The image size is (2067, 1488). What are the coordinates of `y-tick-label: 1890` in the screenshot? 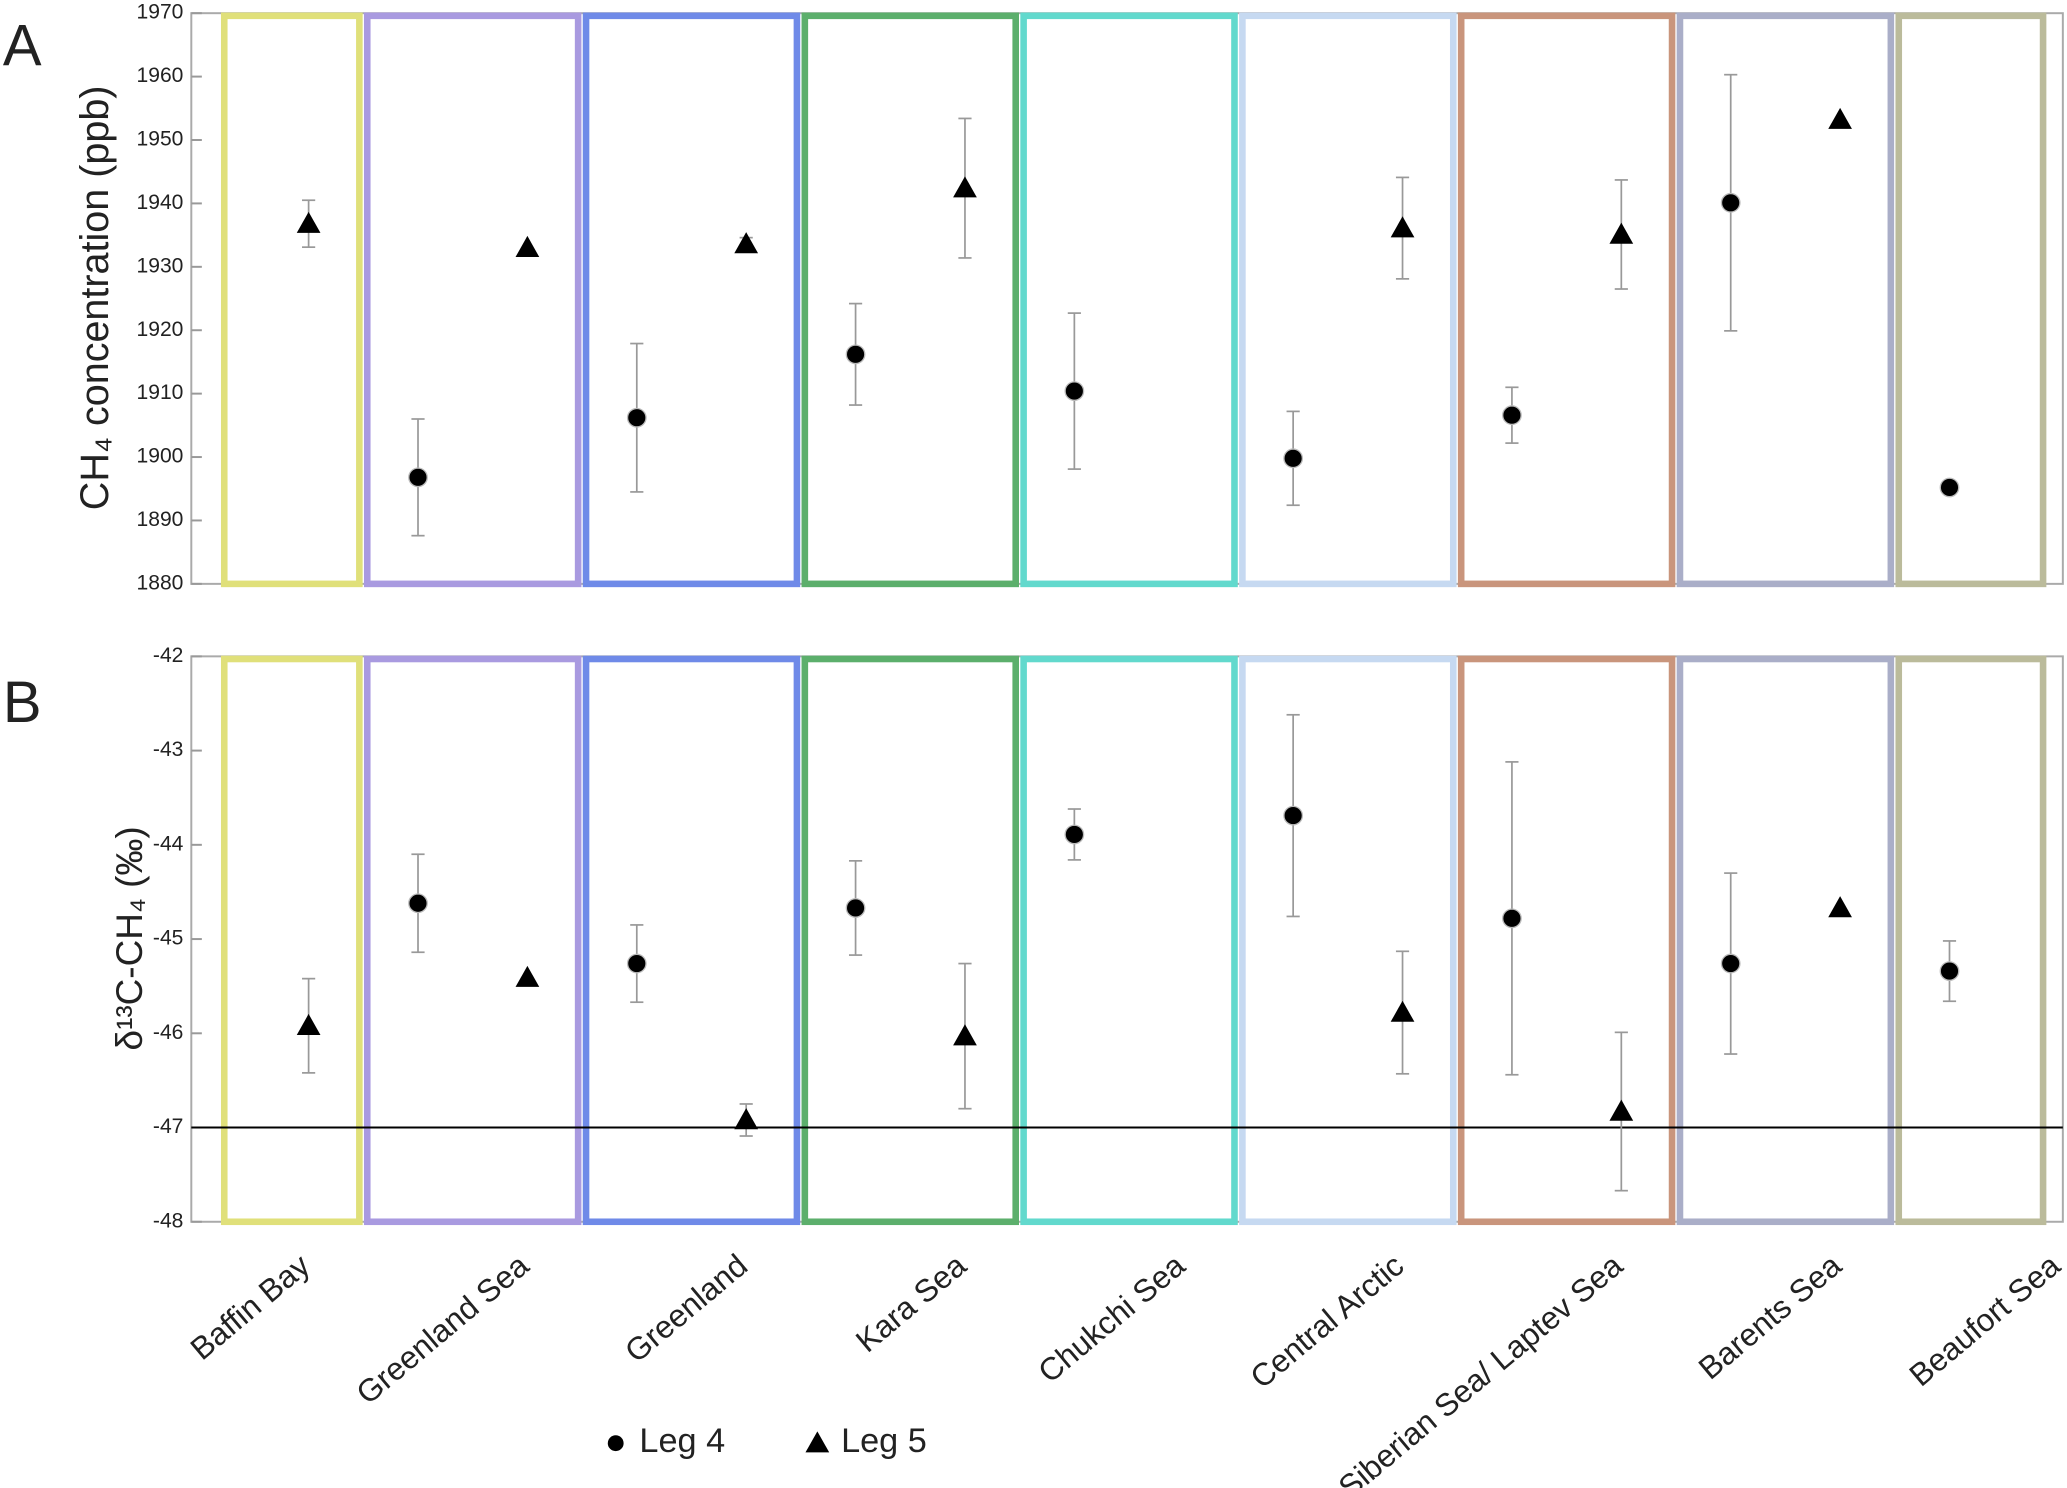 It's located at (160, 519).